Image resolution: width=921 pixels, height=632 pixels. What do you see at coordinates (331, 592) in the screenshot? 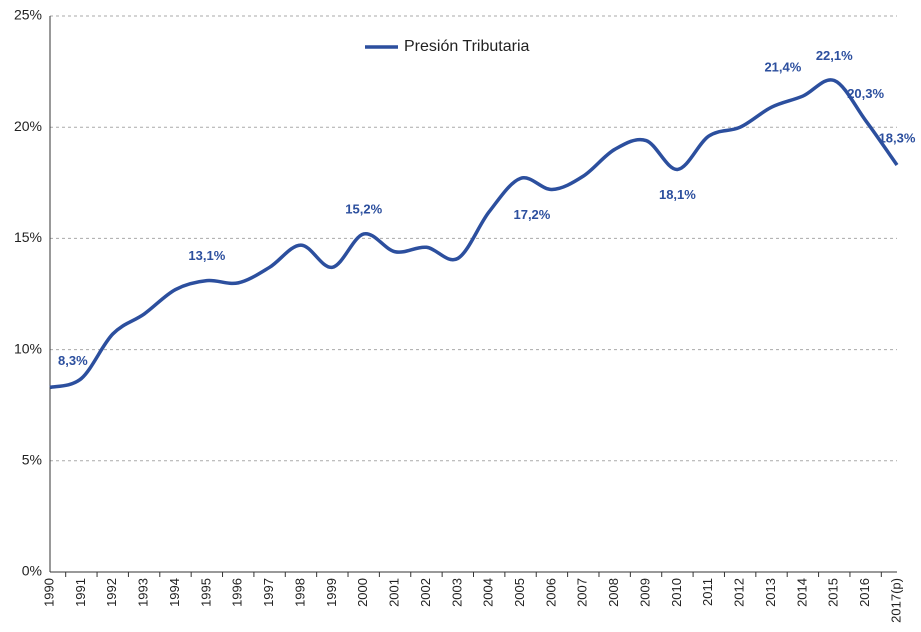
I see `x-tick-label: 1999` at bounding box center [331, 592].